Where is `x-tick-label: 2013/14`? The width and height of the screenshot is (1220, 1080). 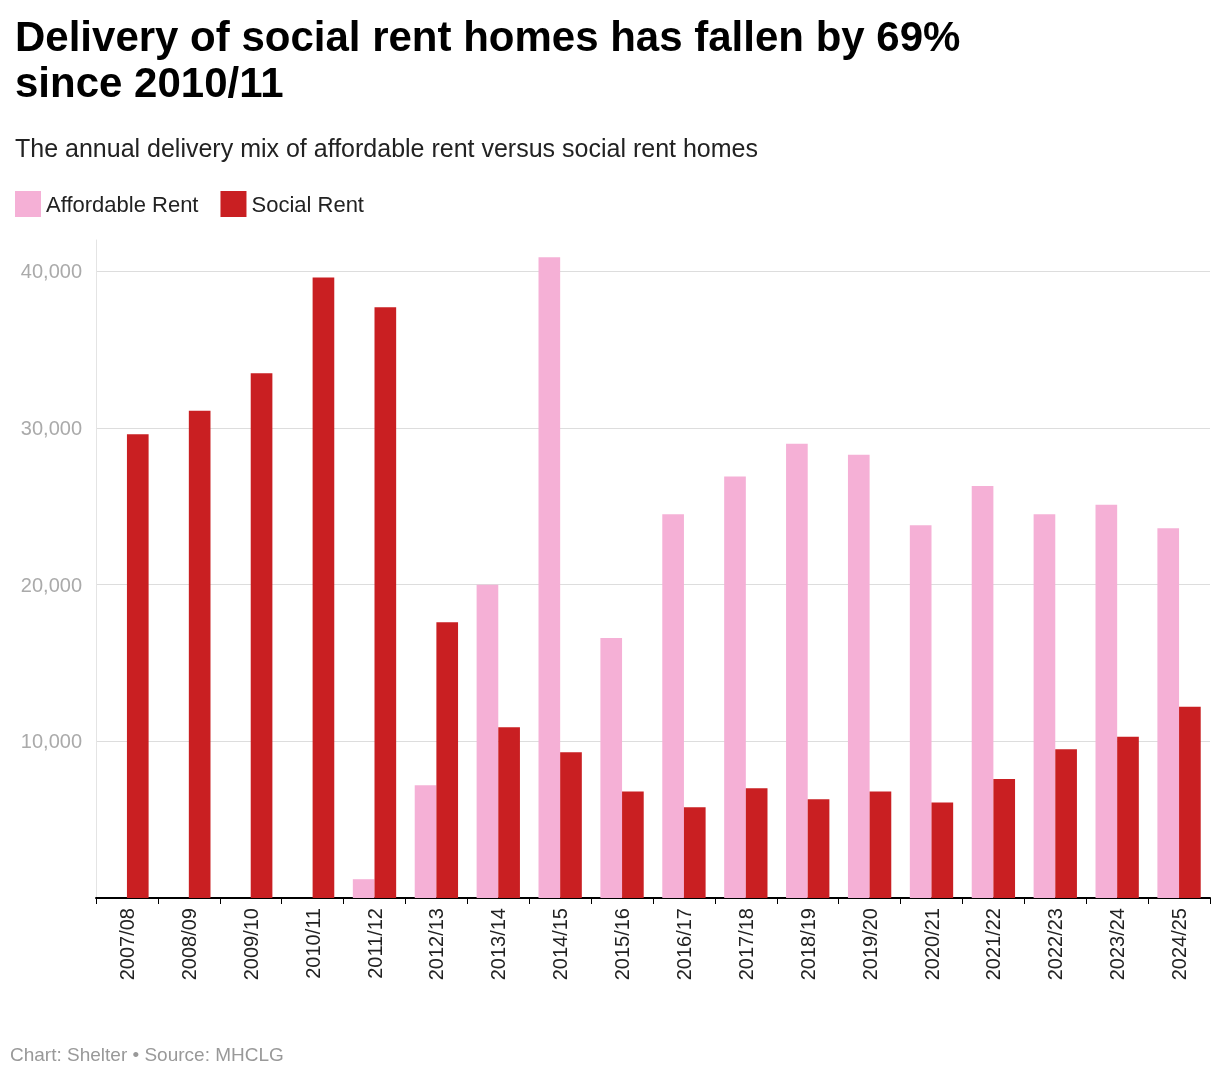 x-tick-label: 2013/14 is located at coordinates (498, 944).